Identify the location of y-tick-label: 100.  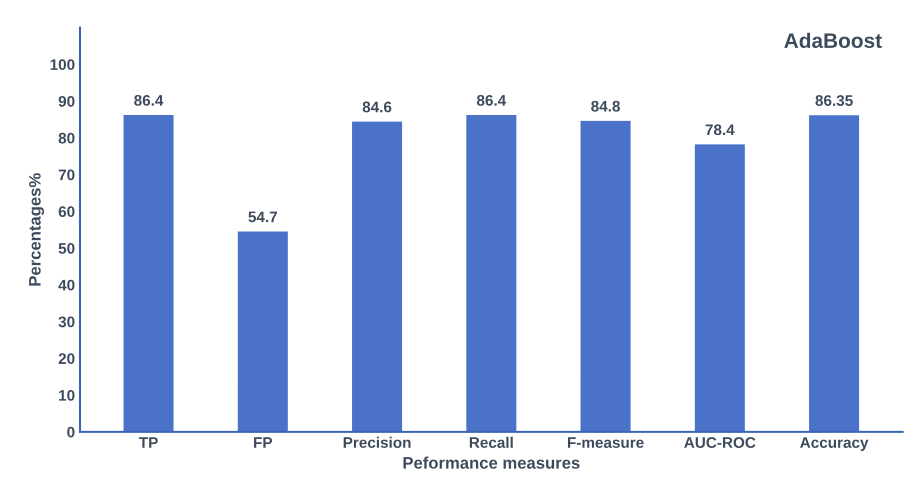
(62, 64).